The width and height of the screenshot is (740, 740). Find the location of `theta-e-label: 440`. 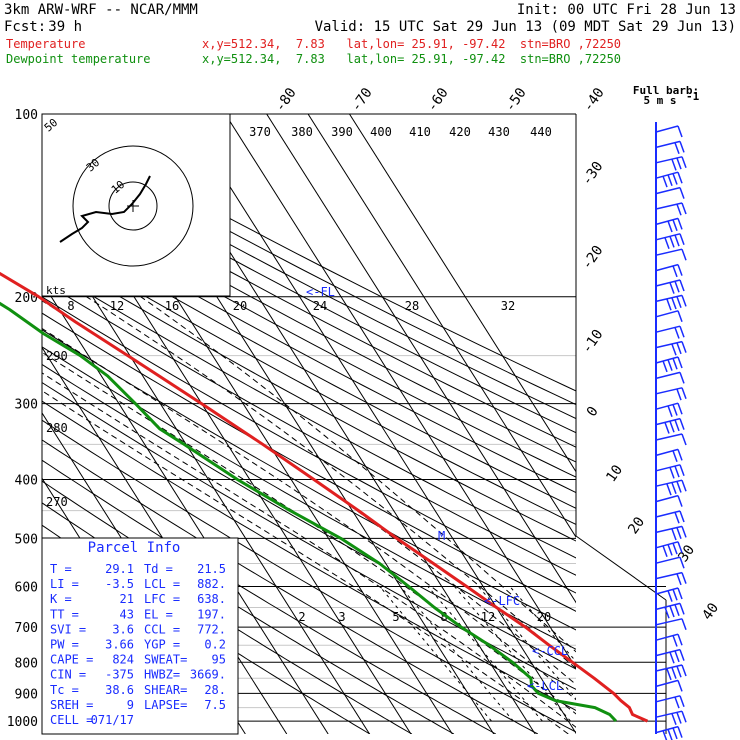

theta-e-label: 440 is located at coordinates (541, 132).